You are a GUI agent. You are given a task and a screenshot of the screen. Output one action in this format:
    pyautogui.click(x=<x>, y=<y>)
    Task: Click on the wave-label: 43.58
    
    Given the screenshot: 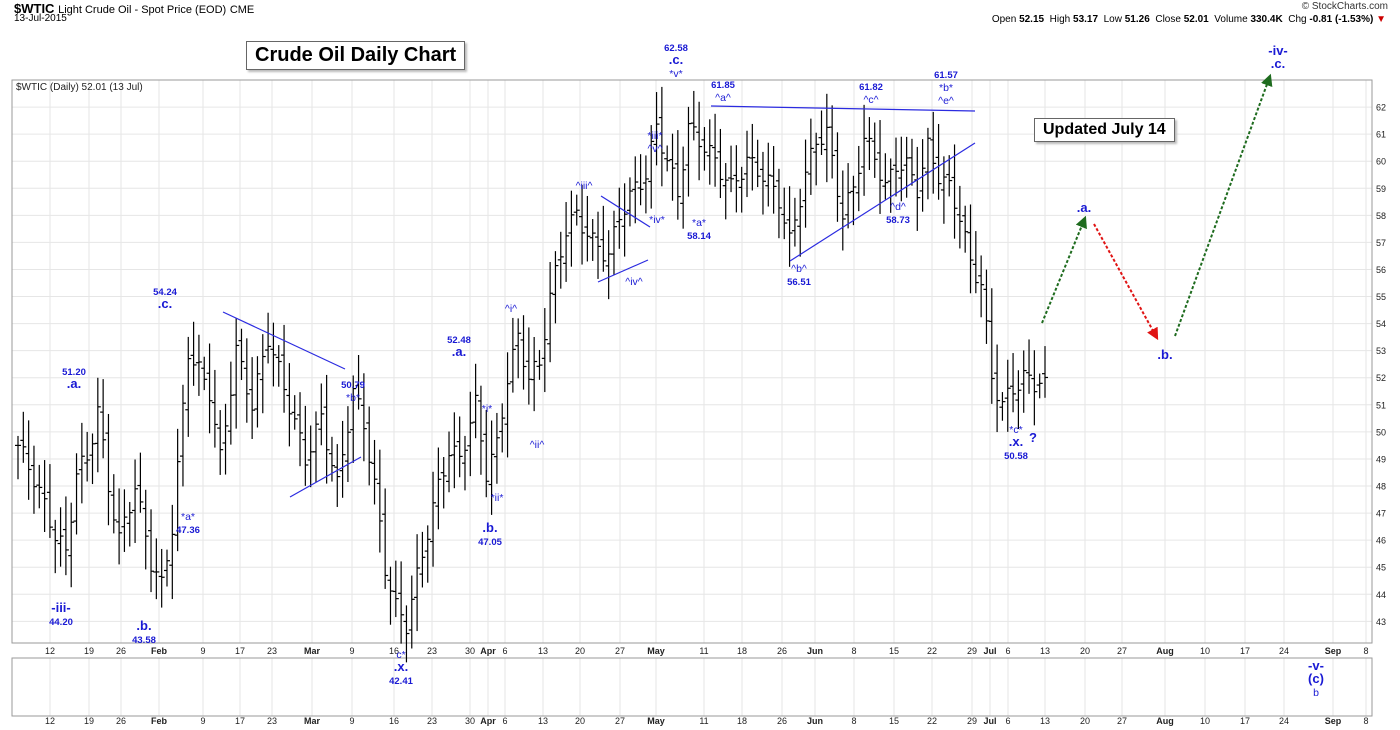 What is the action you would take?
    pyautogui.click(x=144, y=640)
    